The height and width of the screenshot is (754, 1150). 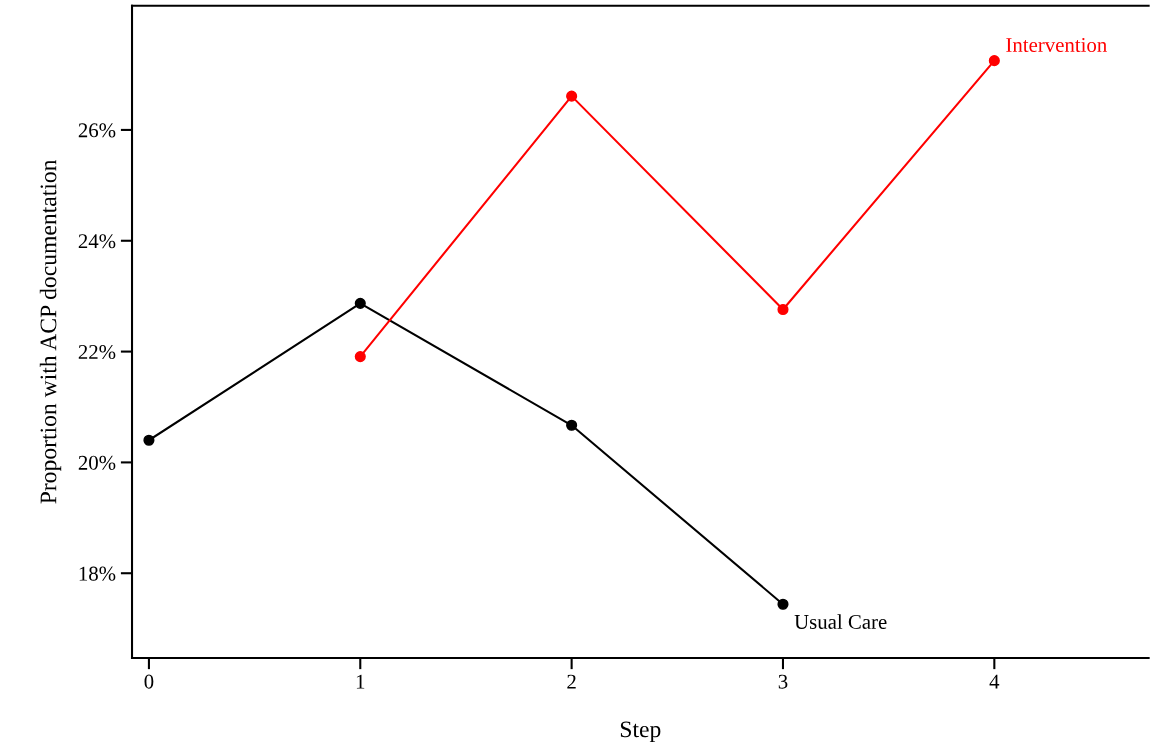 I want to click on y-tick-label: 26%, so click(x=97, y=130).